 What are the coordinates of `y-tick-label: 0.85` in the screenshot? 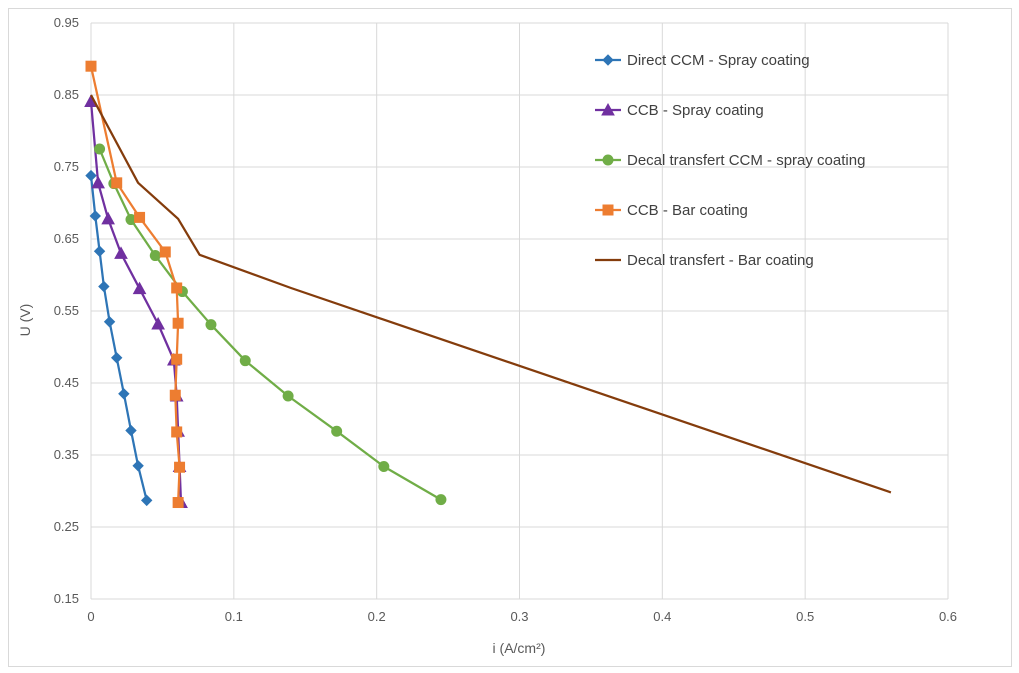 It's located at (66, 94).